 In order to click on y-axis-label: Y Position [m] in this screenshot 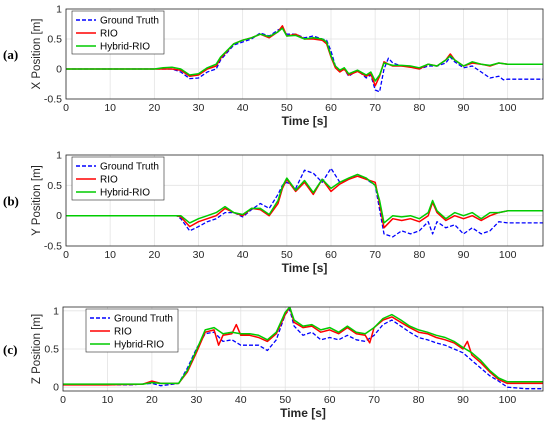, I will do `click(37, 200)`.